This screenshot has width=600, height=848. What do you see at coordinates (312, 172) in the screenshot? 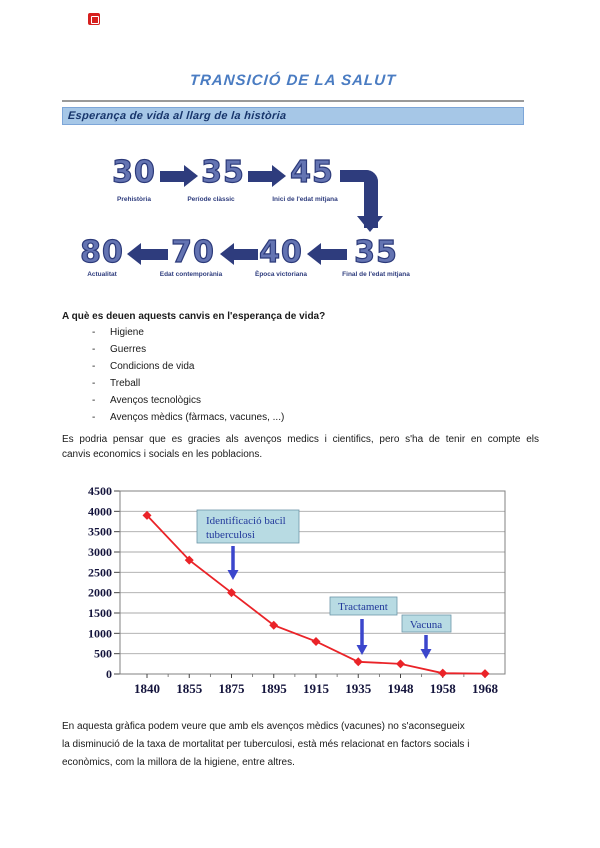
I see `life-expectancy-value-inici-edat-mitjana: 45` at bounding box center [312, 172].